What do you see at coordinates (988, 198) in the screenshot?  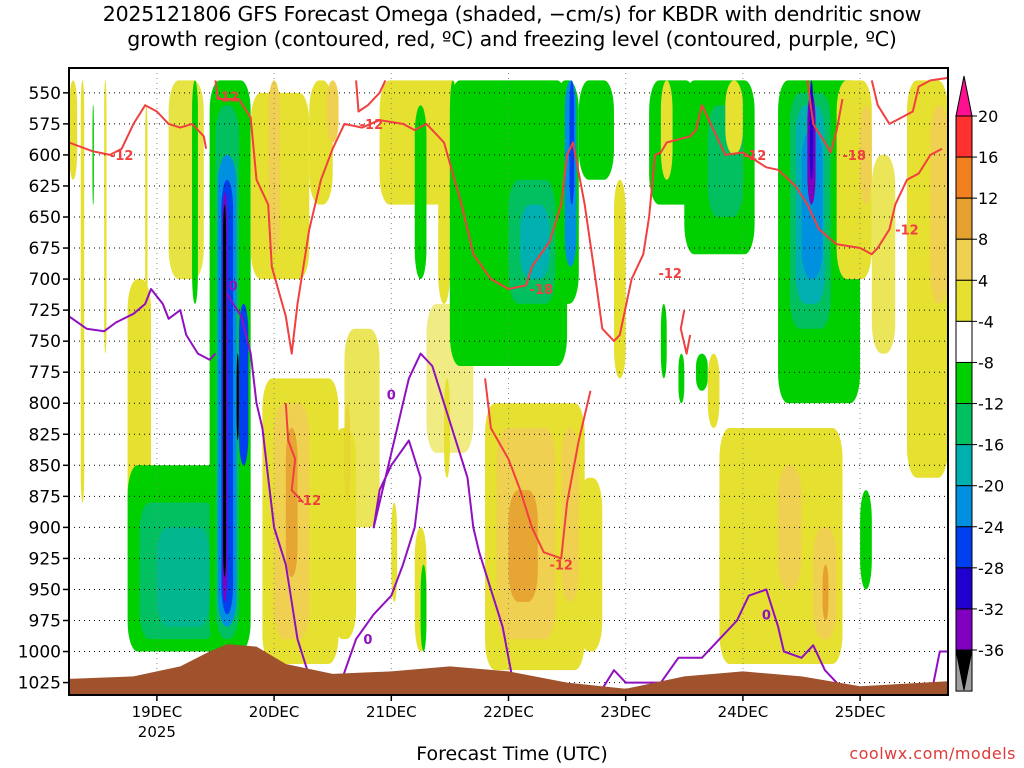 I see `colorbar-label-2: 12` at bounding box center [988, 198].